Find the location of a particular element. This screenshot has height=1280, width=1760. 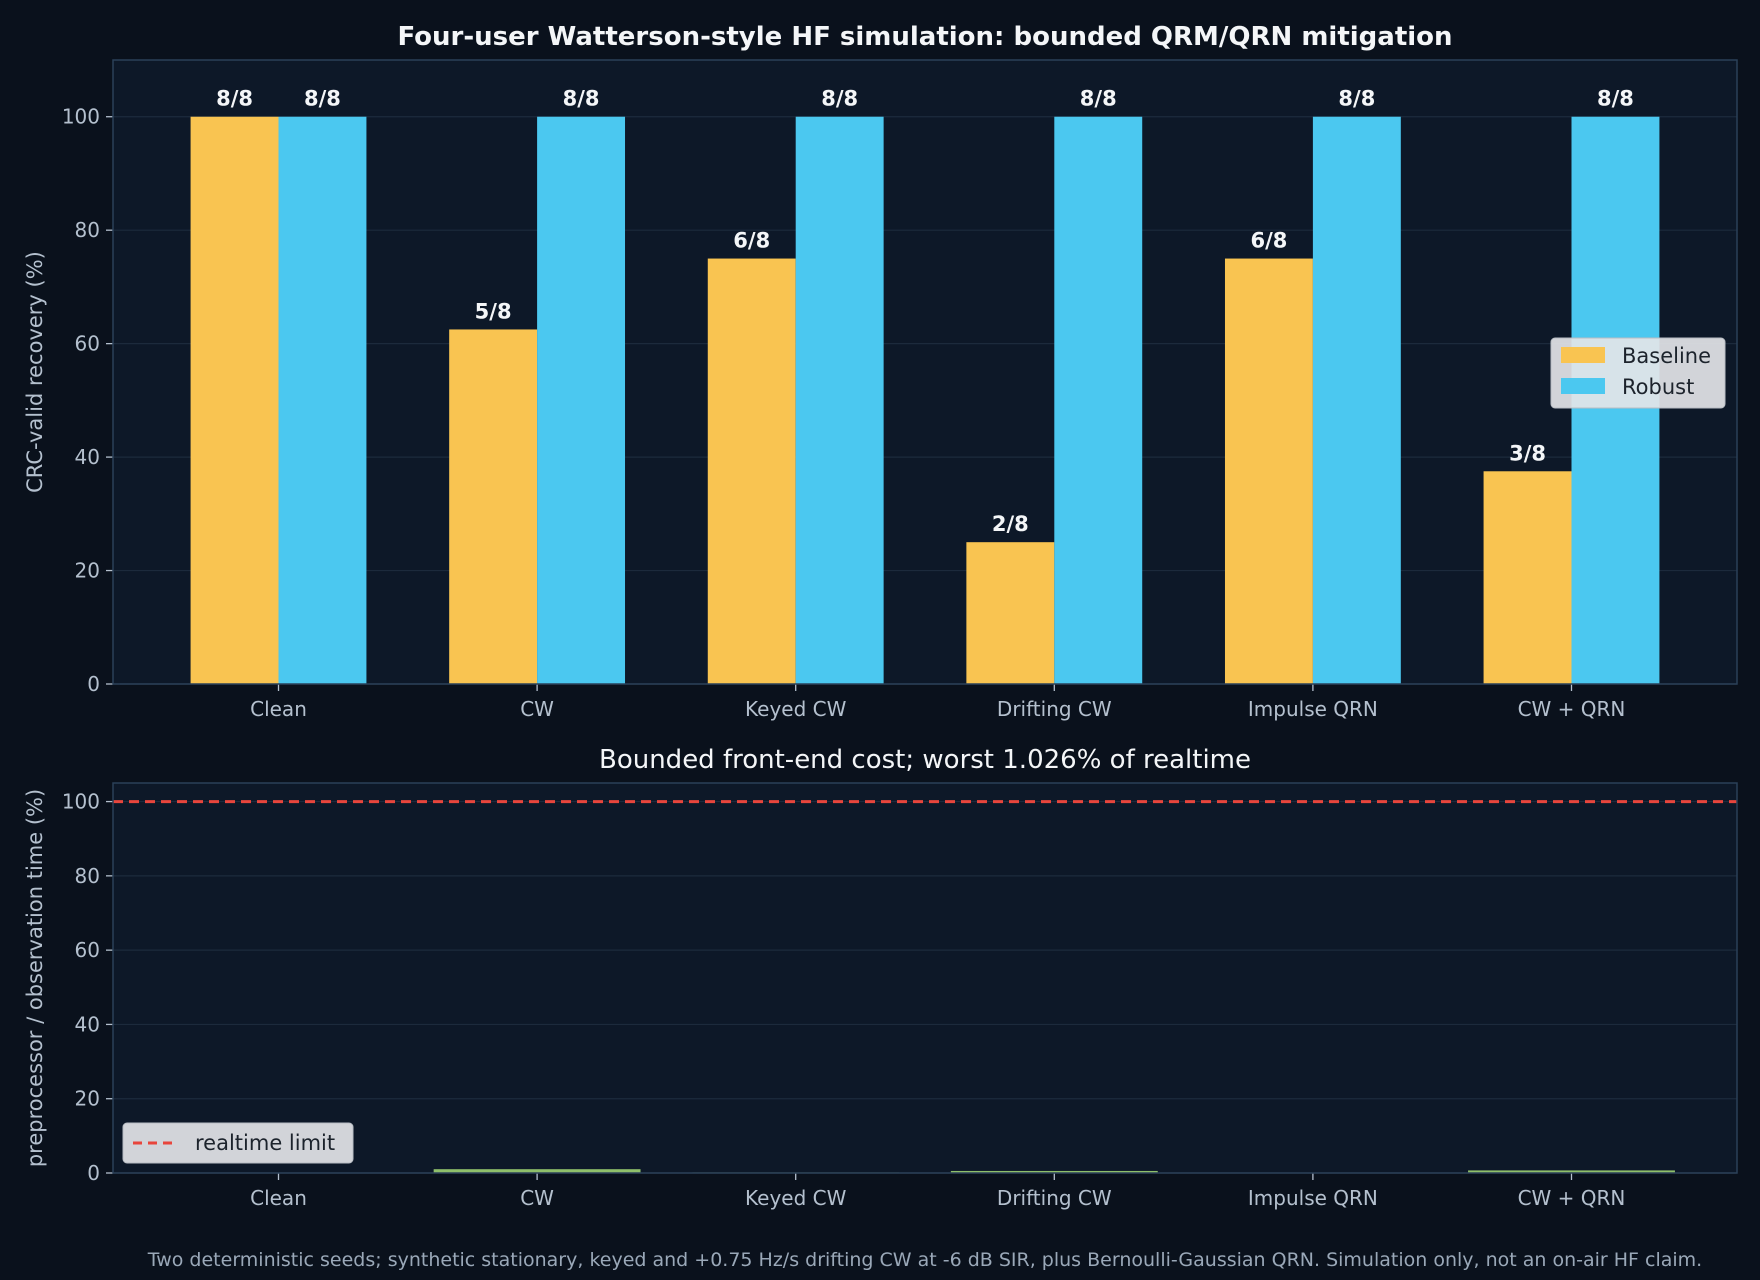

bar-robust-impulse-qrn is located at coordinates (1356, 400).